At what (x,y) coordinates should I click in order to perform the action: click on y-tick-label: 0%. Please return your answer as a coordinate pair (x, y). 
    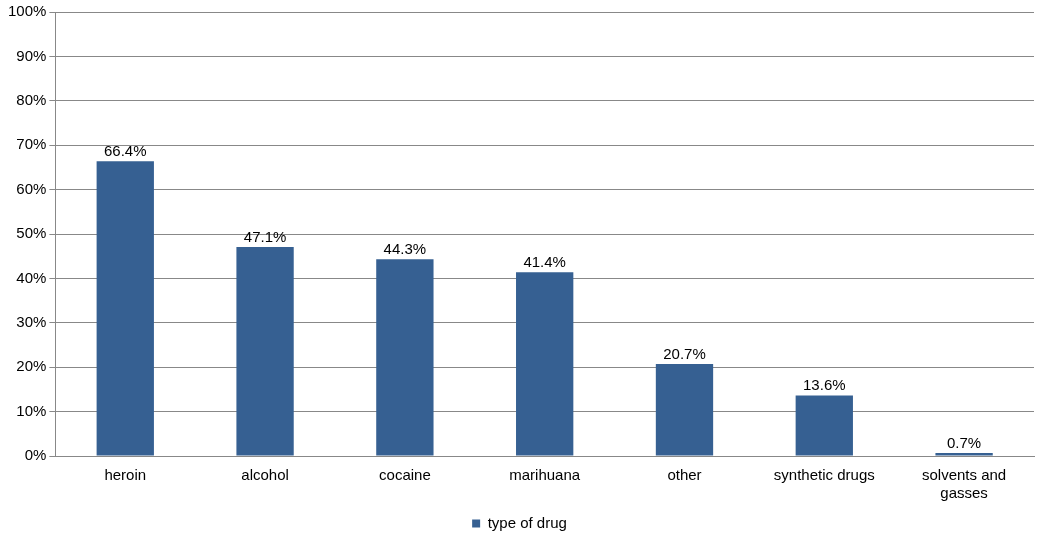
    Looking at the image, I should click on (35, 455).